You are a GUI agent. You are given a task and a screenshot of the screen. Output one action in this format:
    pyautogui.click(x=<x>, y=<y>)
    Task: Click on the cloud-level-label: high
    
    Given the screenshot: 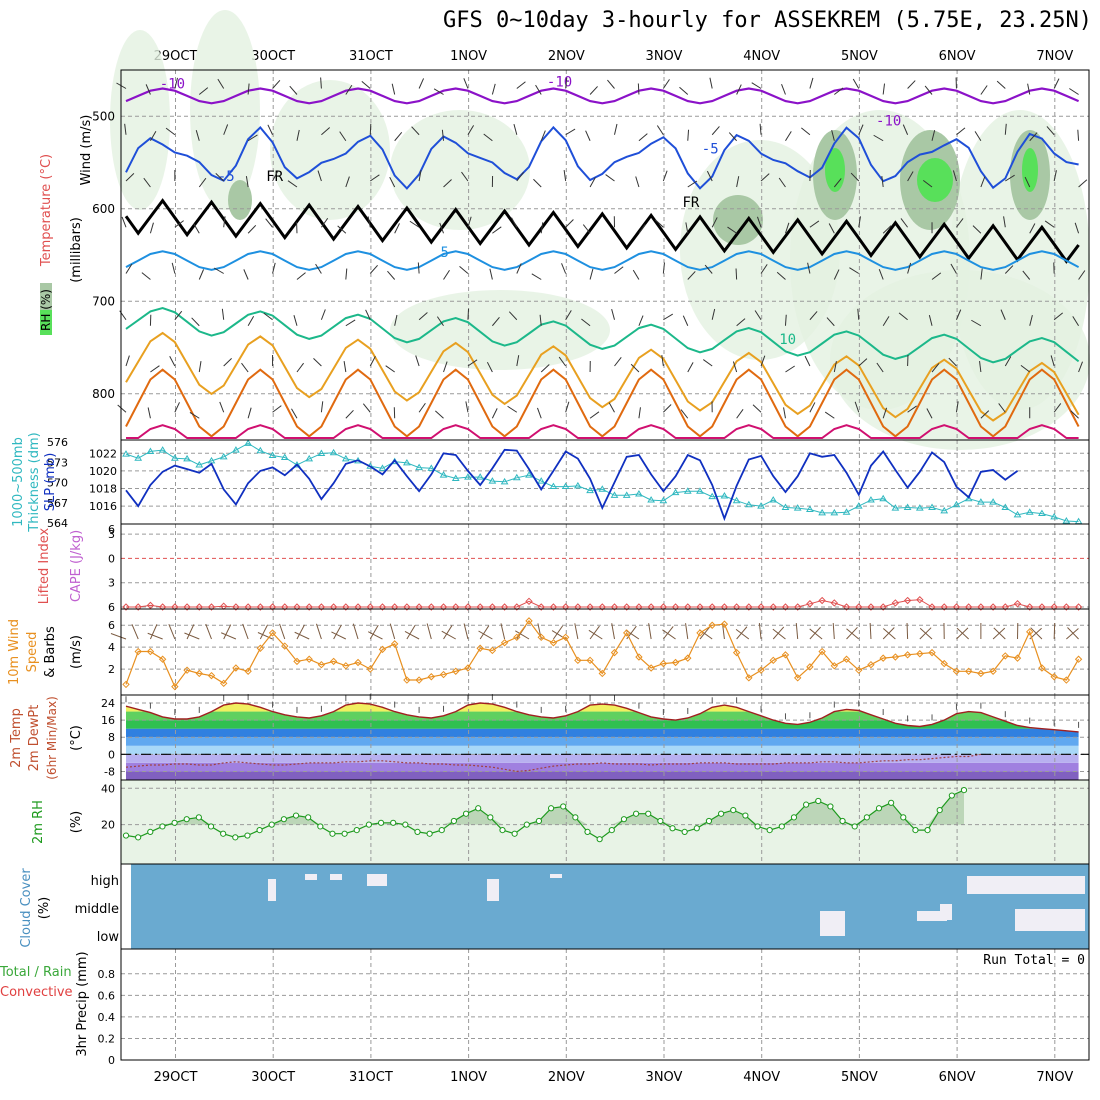 What is the action you would take?
    pyautogui.click(x=105, y=881)
    